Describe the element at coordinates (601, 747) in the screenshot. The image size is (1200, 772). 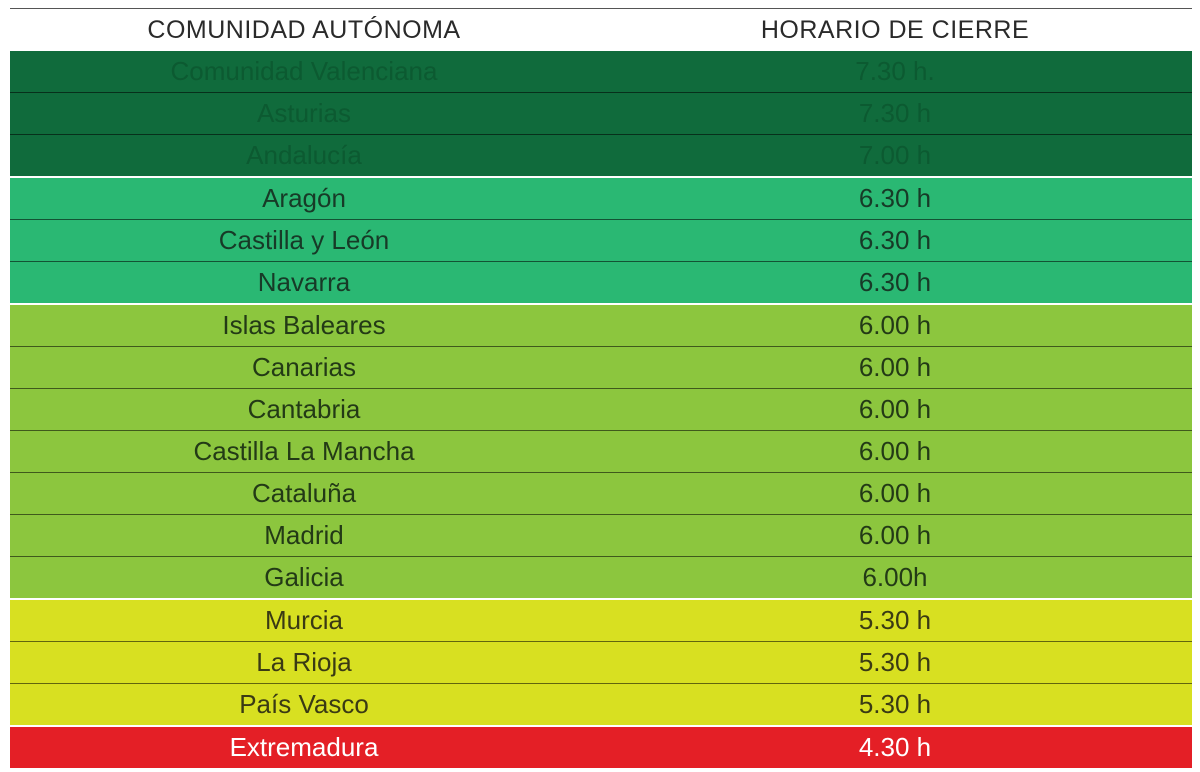
I see `table-row: Extremadura 4.30 h` at that location.